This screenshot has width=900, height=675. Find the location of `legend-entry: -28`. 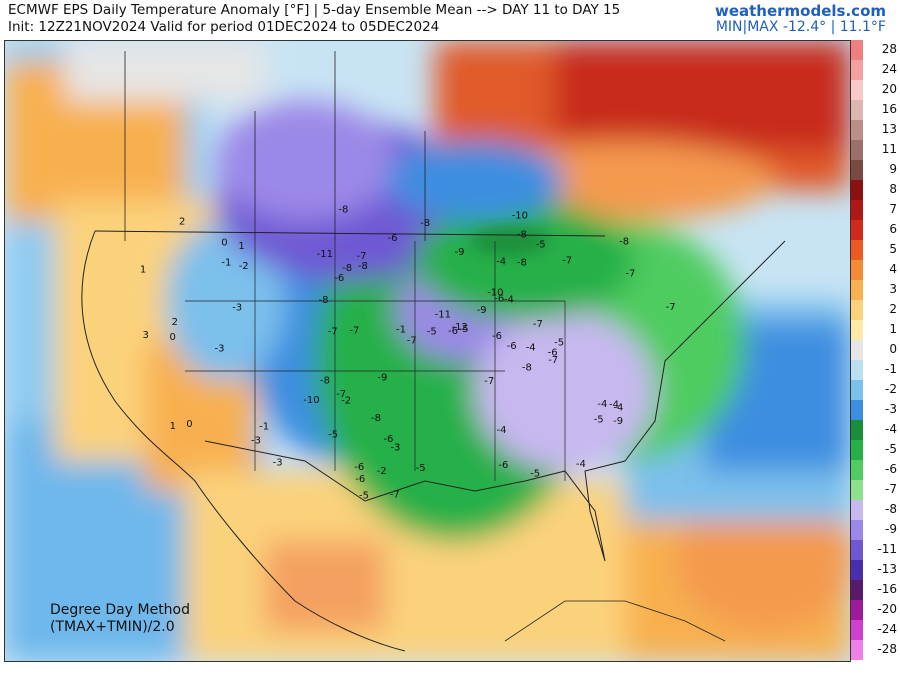

legend-entry: -28 is located at coordinates (875, 650).